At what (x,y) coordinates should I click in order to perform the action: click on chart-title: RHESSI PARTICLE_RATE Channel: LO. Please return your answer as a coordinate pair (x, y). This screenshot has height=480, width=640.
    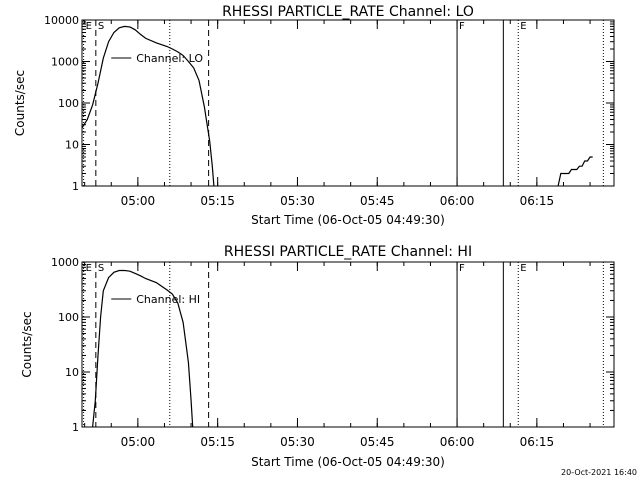
    Looking at the image, I should click on (348, 12).